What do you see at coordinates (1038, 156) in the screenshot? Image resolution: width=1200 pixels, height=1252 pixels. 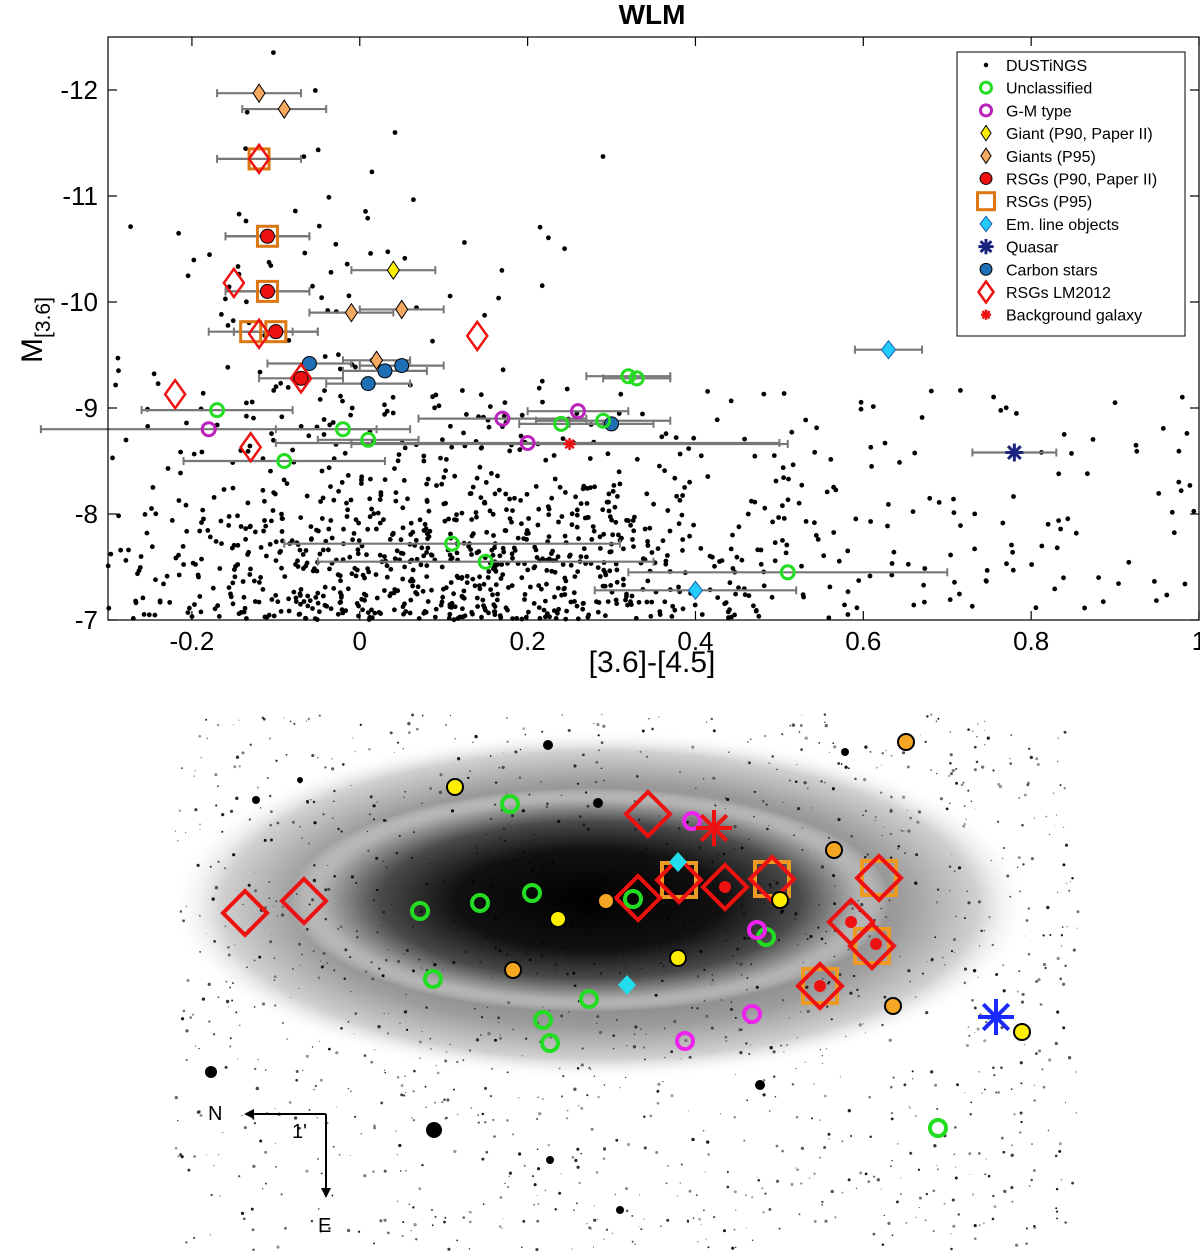 I see `legend-item-giants_p95: Giants (P95)` at bounding box center [1038, 156].